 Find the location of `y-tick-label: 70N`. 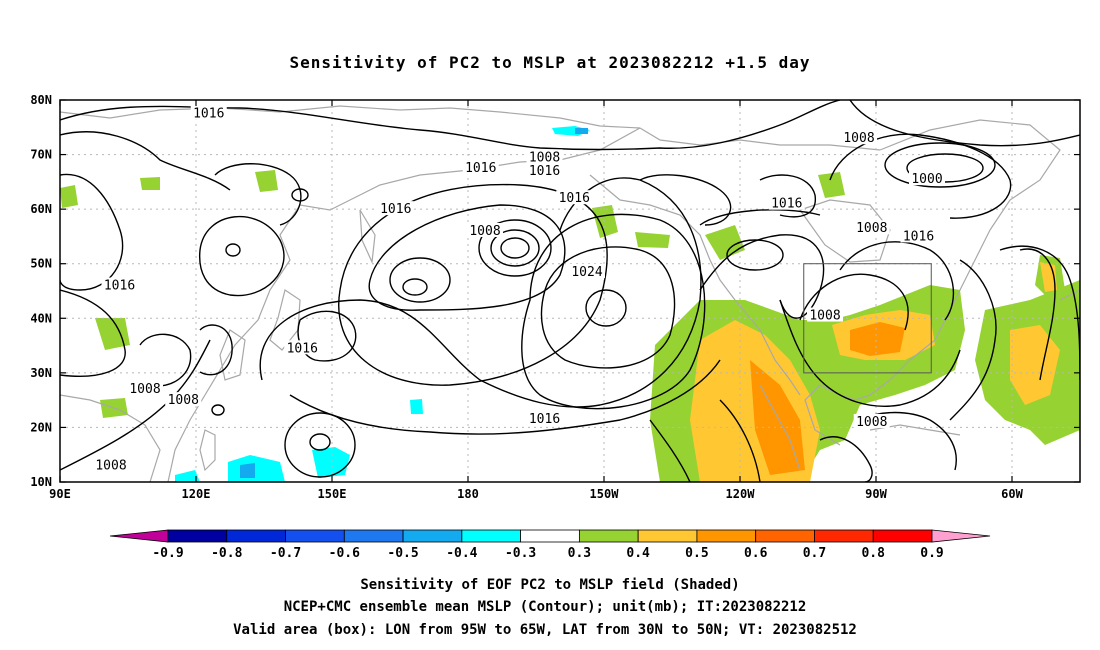

y-tick-label: 70N is located at coordinates (41, 155).